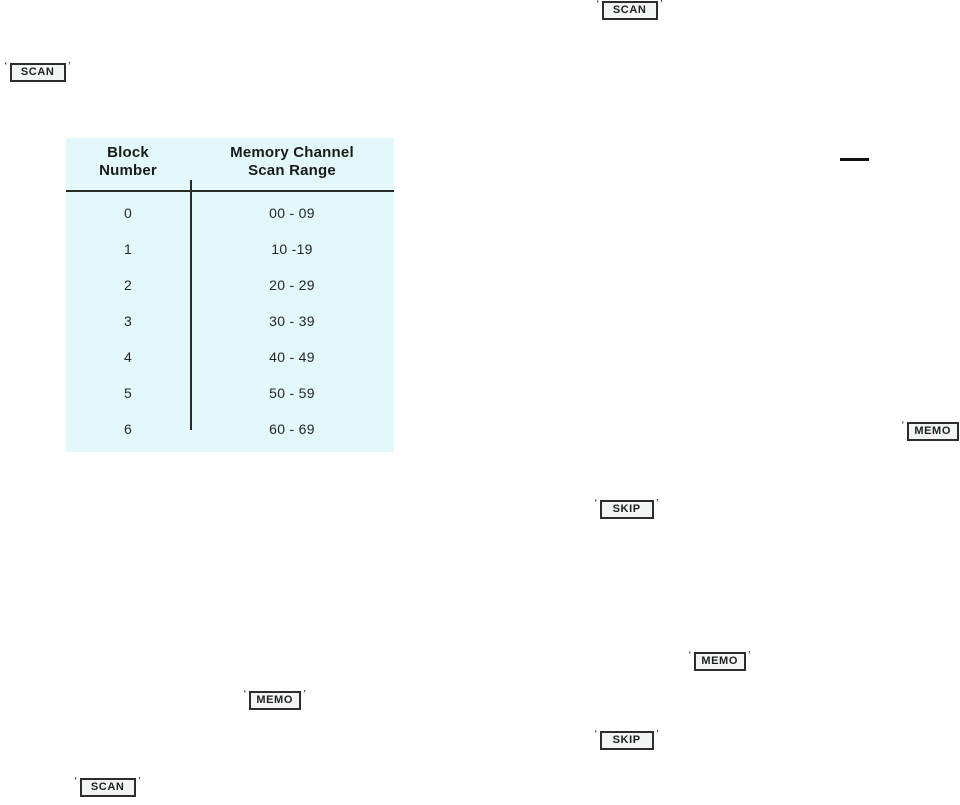  What do you see at coordinates (128, 170) in the screenshot?
I see `column-header-block-number-line2: Number` at bounding box center [128, 170].